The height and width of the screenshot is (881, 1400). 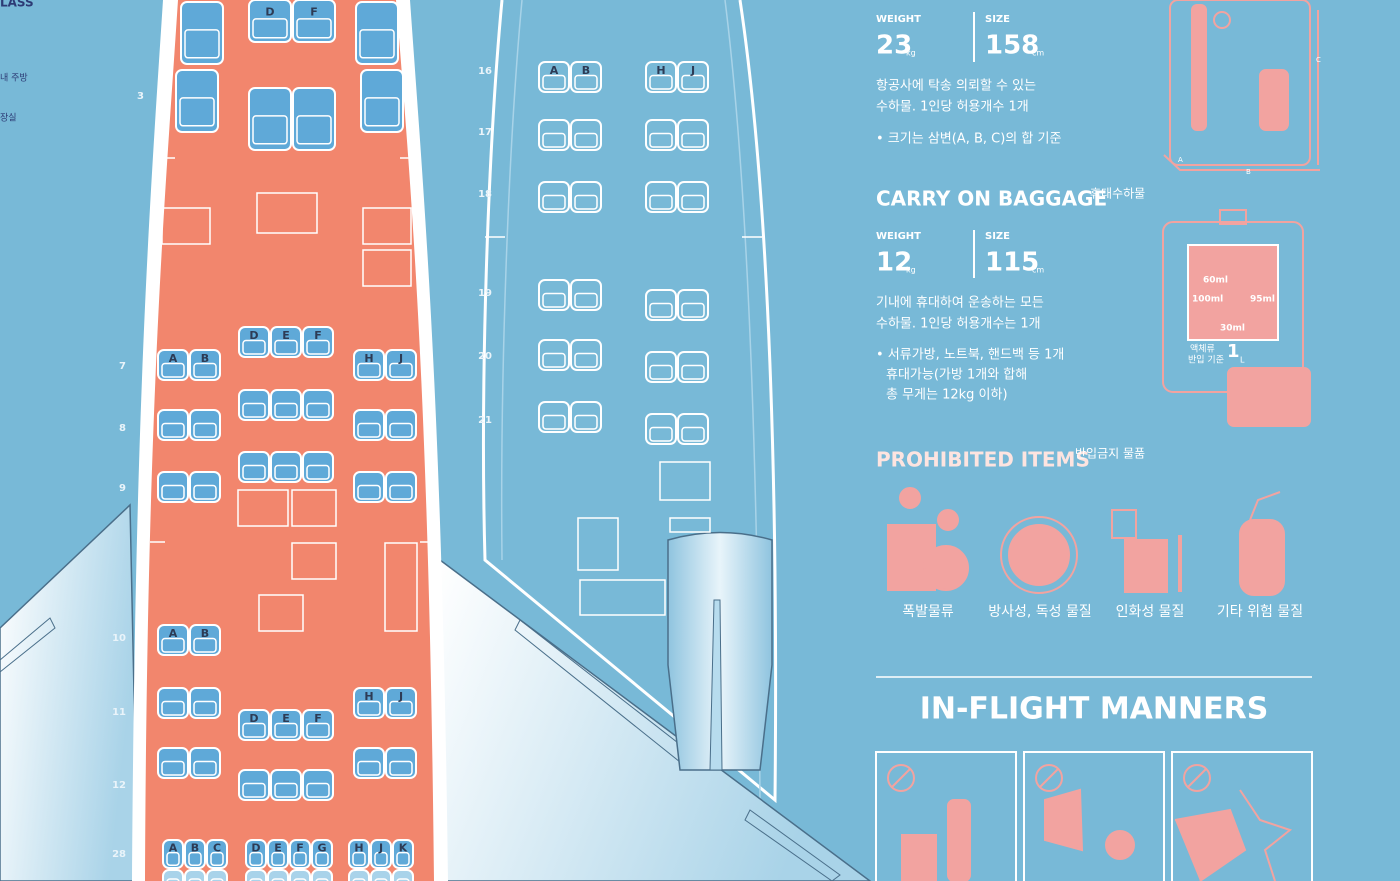 What do you see at coordinates (205, 358) in the screenshot?
I see `seat-letter: B` at bounding box center [205, 358].